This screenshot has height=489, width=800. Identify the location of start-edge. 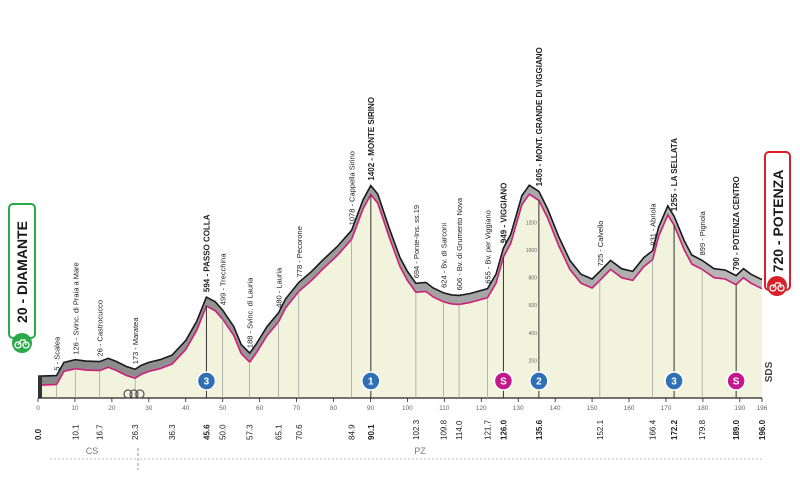
(40, 387).